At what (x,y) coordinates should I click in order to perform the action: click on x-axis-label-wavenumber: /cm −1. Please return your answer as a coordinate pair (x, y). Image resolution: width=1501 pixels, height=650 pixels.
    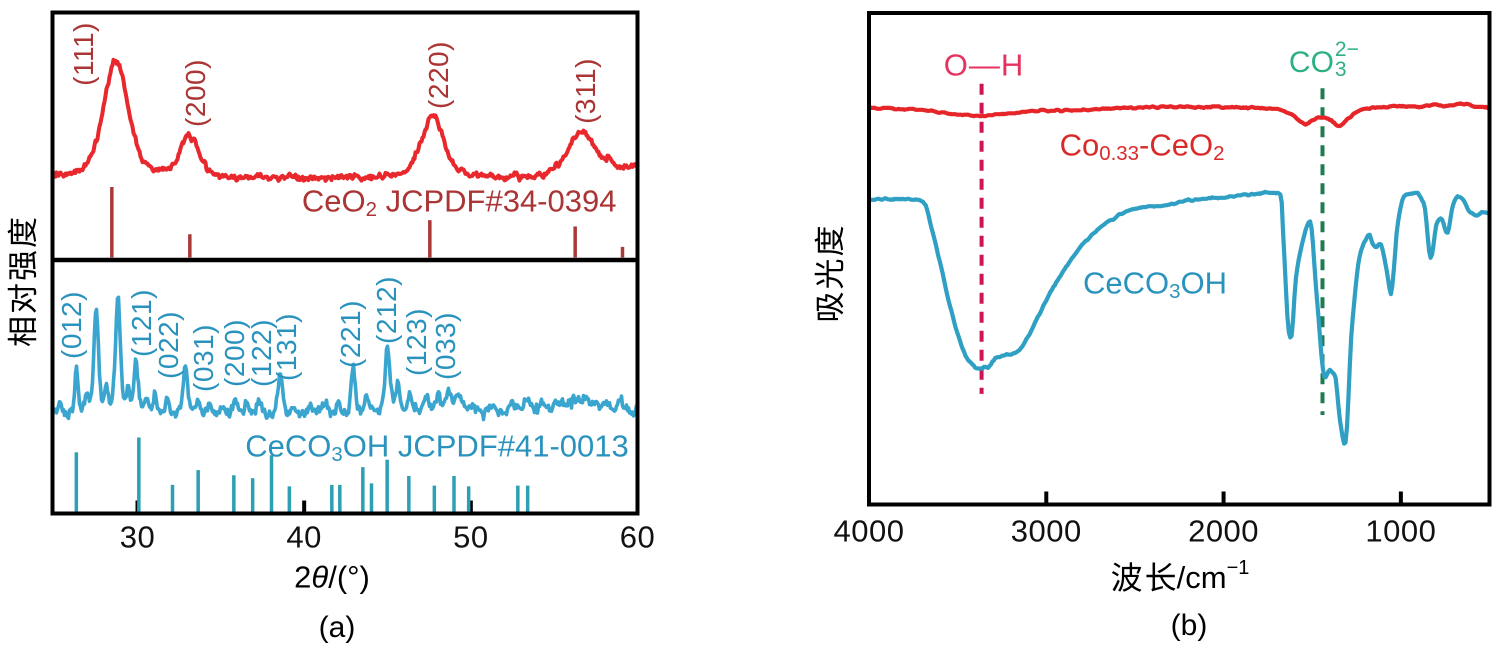
    Looking at the image, I should click on (1180, 576).